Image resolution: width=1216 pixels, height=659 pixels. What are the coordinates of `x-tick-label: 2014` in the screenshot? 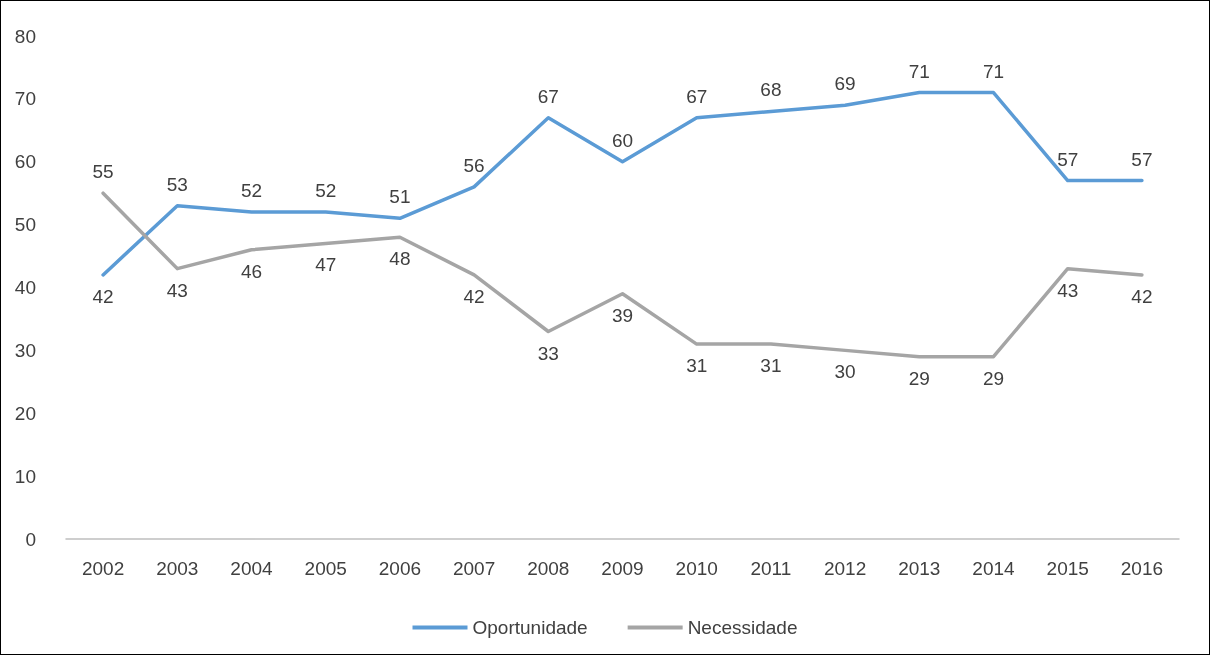 It's located at (994, 568).